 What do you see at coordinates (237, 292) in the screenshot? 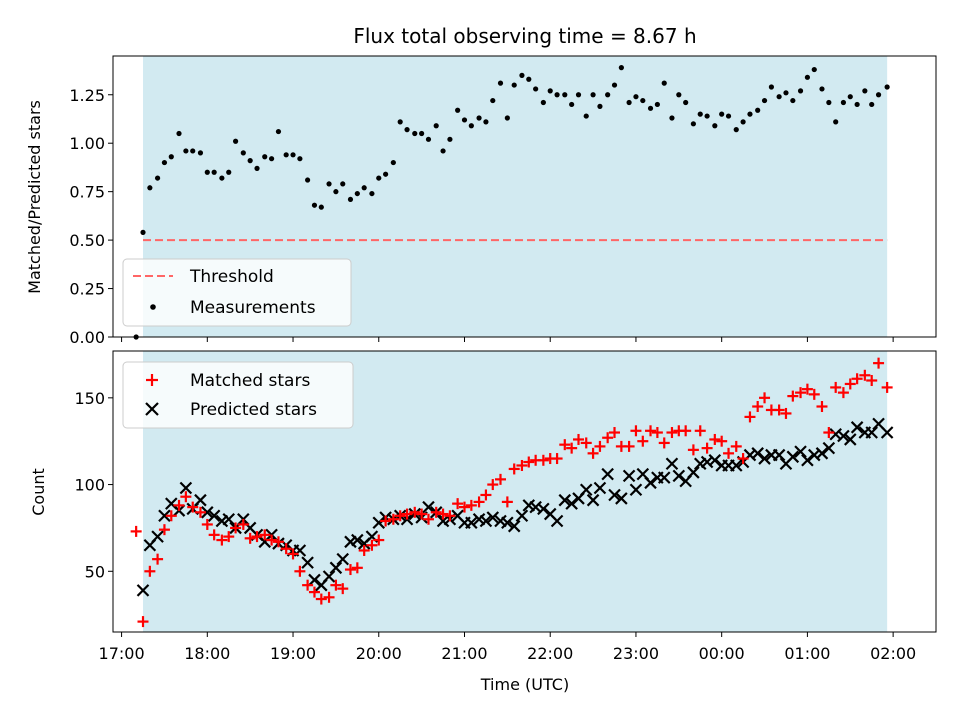
I see `ratio-legend: Threshold Measurements` at bounding box center [237, 292].